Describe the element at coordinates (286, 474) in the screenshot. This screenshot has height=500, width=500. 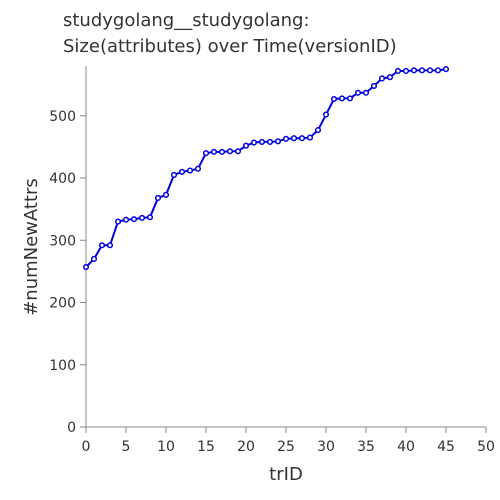
I see `x-axis-label: trID` at that location.